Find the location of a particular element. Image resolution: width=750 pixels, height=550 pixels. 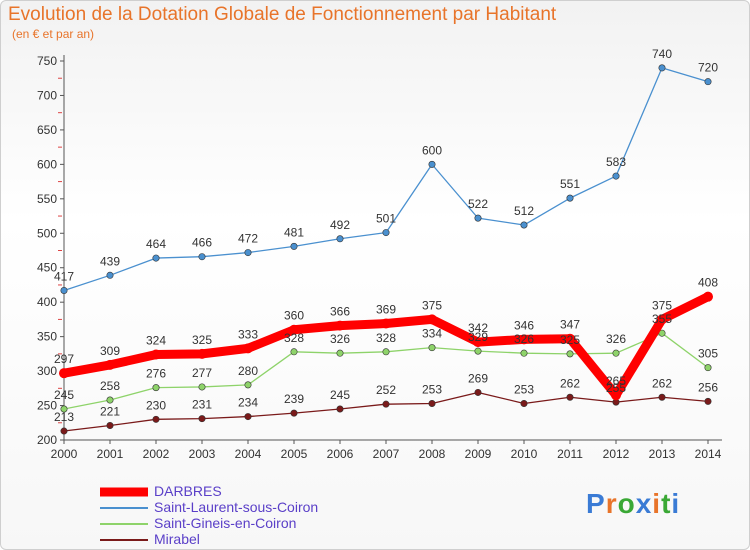

legend-item-darbres: DARBRES is located at coordinates (240, 491).